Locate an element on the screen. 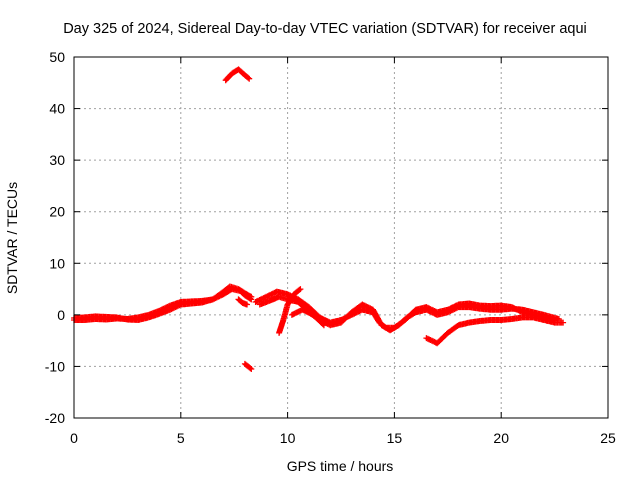  y-axis-label: SDTVAR / TECUs is located at coordinates (12, 238).